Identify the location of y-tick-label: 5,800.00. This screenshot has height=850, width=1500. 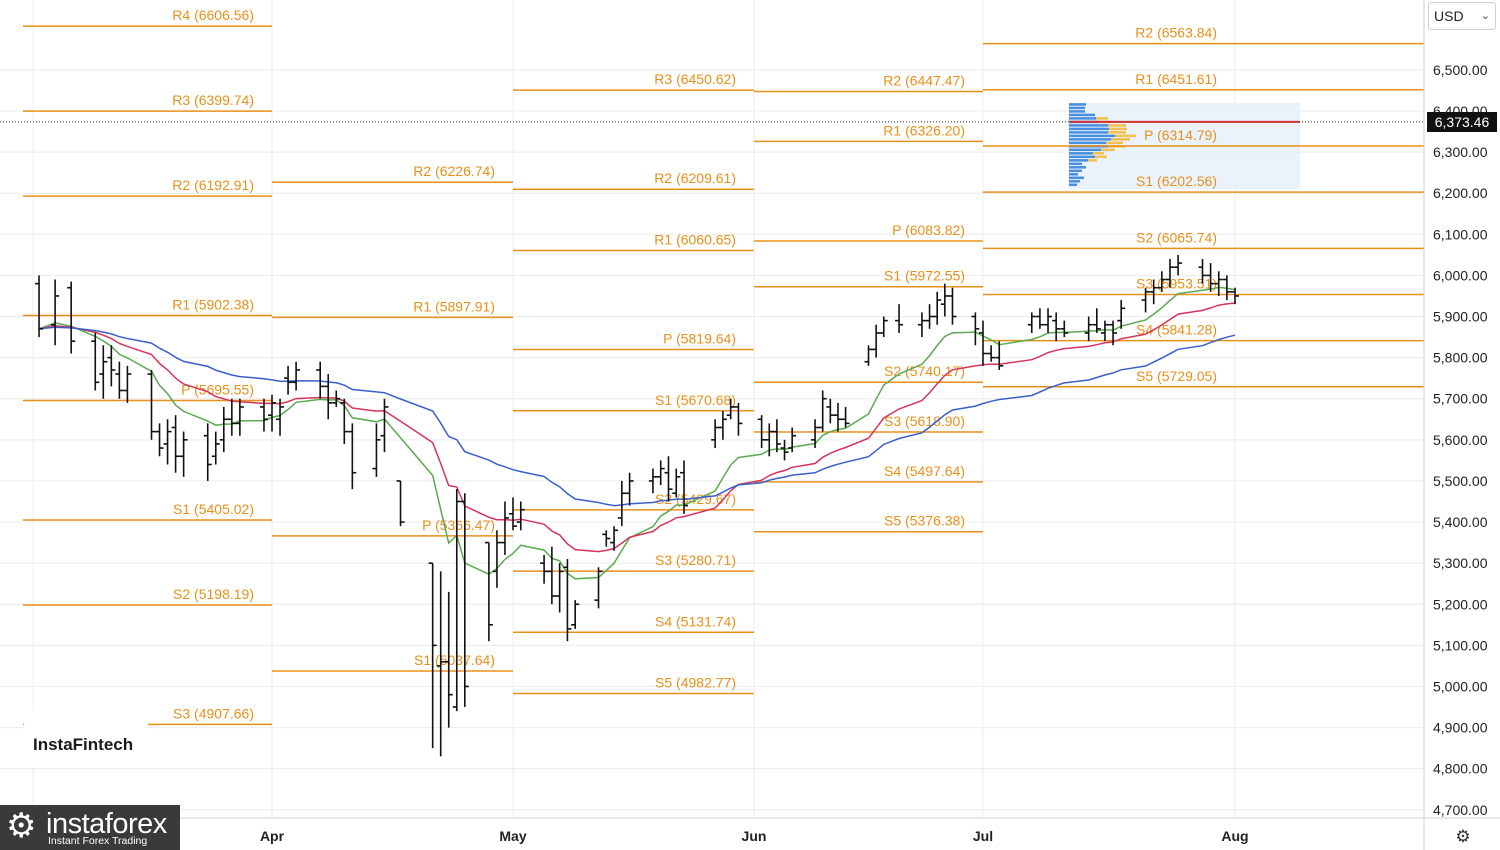
(1460, 358).